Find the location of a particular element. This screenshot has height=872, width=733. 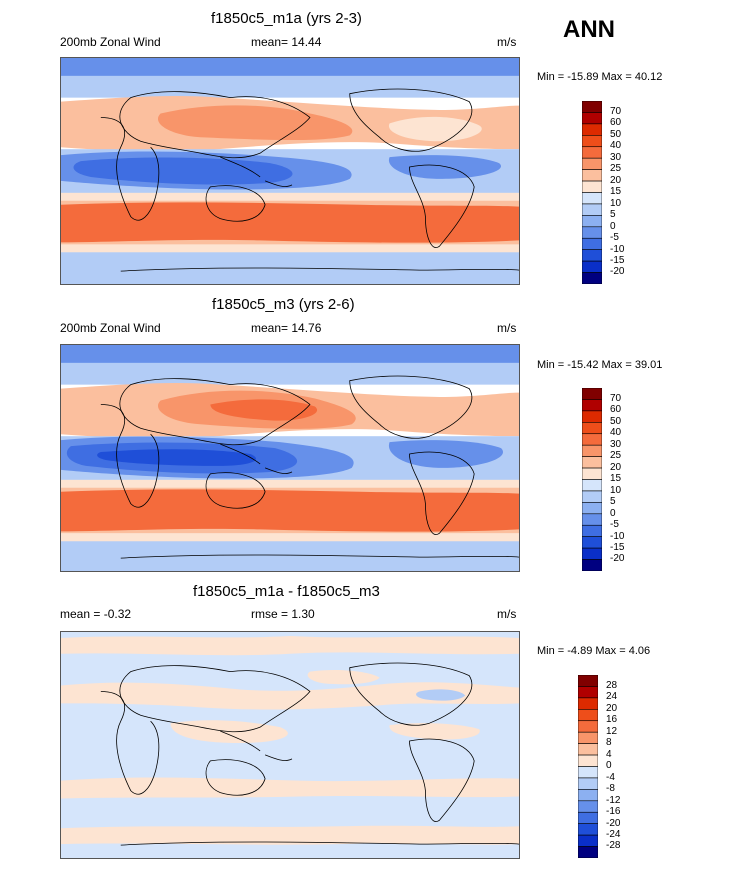

p2-band-polar-n is located at coordinates (290, 355).